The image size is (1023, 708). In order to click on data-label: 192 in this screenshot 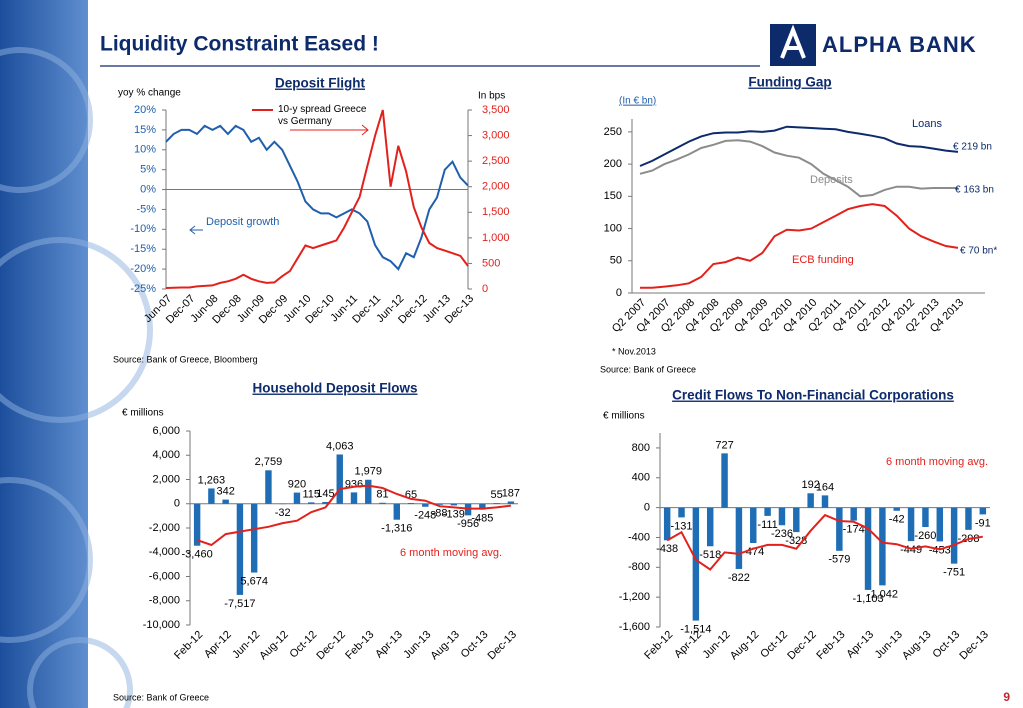, I will do `click(810, 485)`.